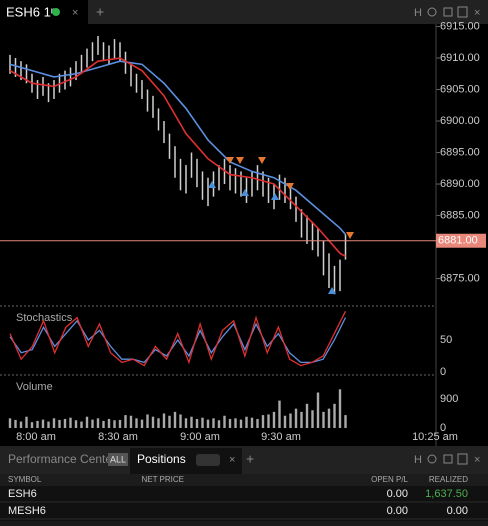 This screenshot has height=526, width=488. What do you see at coordinates (62, 459) in the screenshot?
I see `tab-performance: Performance Center` at bounding box center [62, 459].